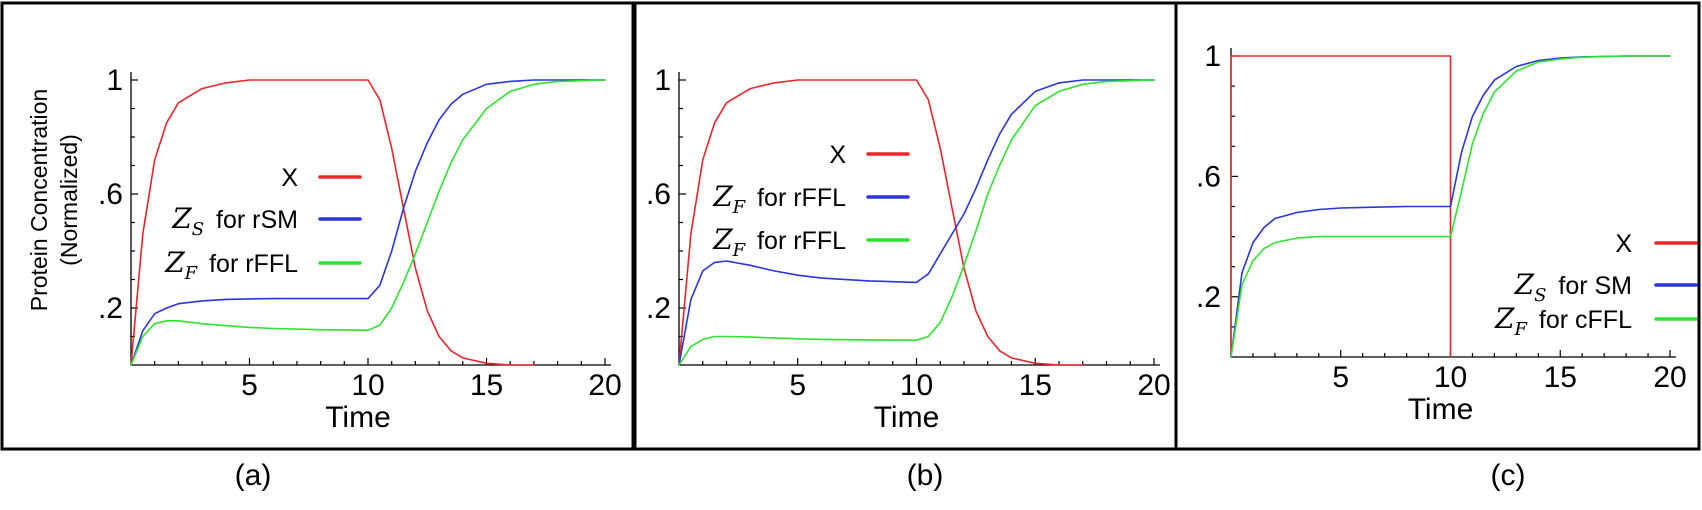 The image size is (1702, 510). I want to click on legend: X ZS for rSM ZF for rFFL, so click(263, 224).